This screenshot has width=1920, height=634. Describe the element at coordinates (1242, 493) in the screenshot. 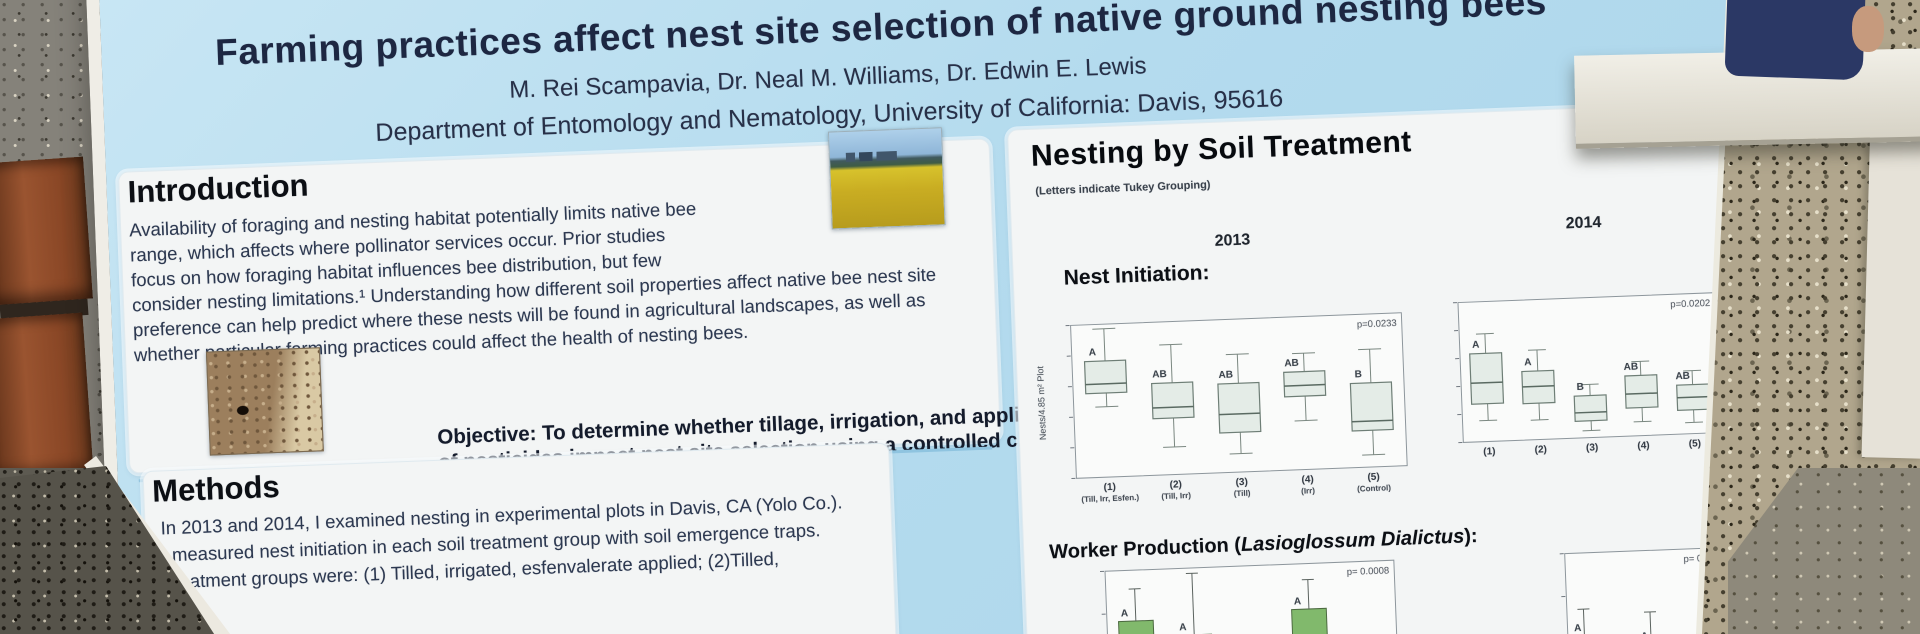

I see `axis-category-treatment: (Till)` at that location.